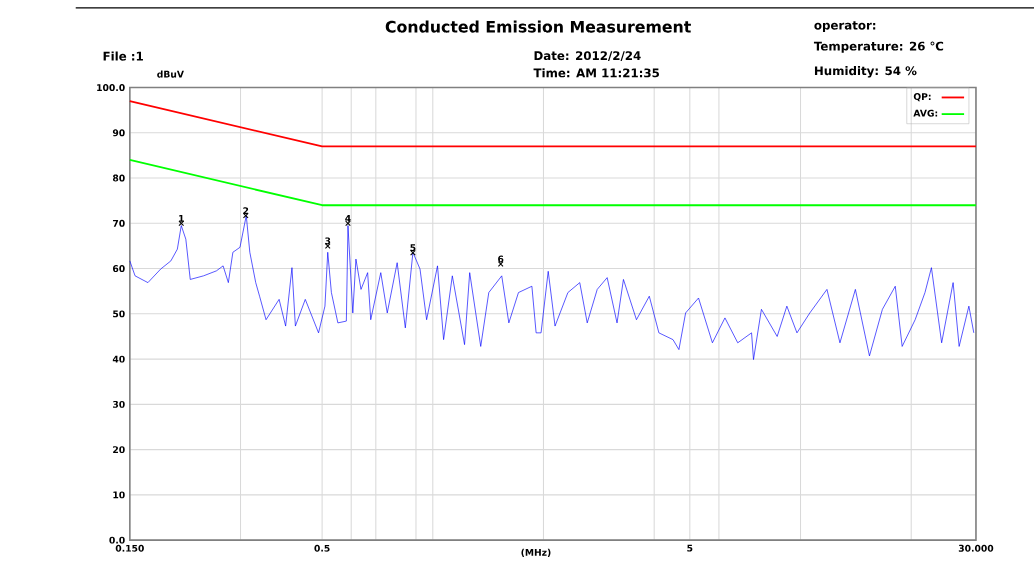  I want to click on text: Temperature: 26 ℃, so click(878, 47).